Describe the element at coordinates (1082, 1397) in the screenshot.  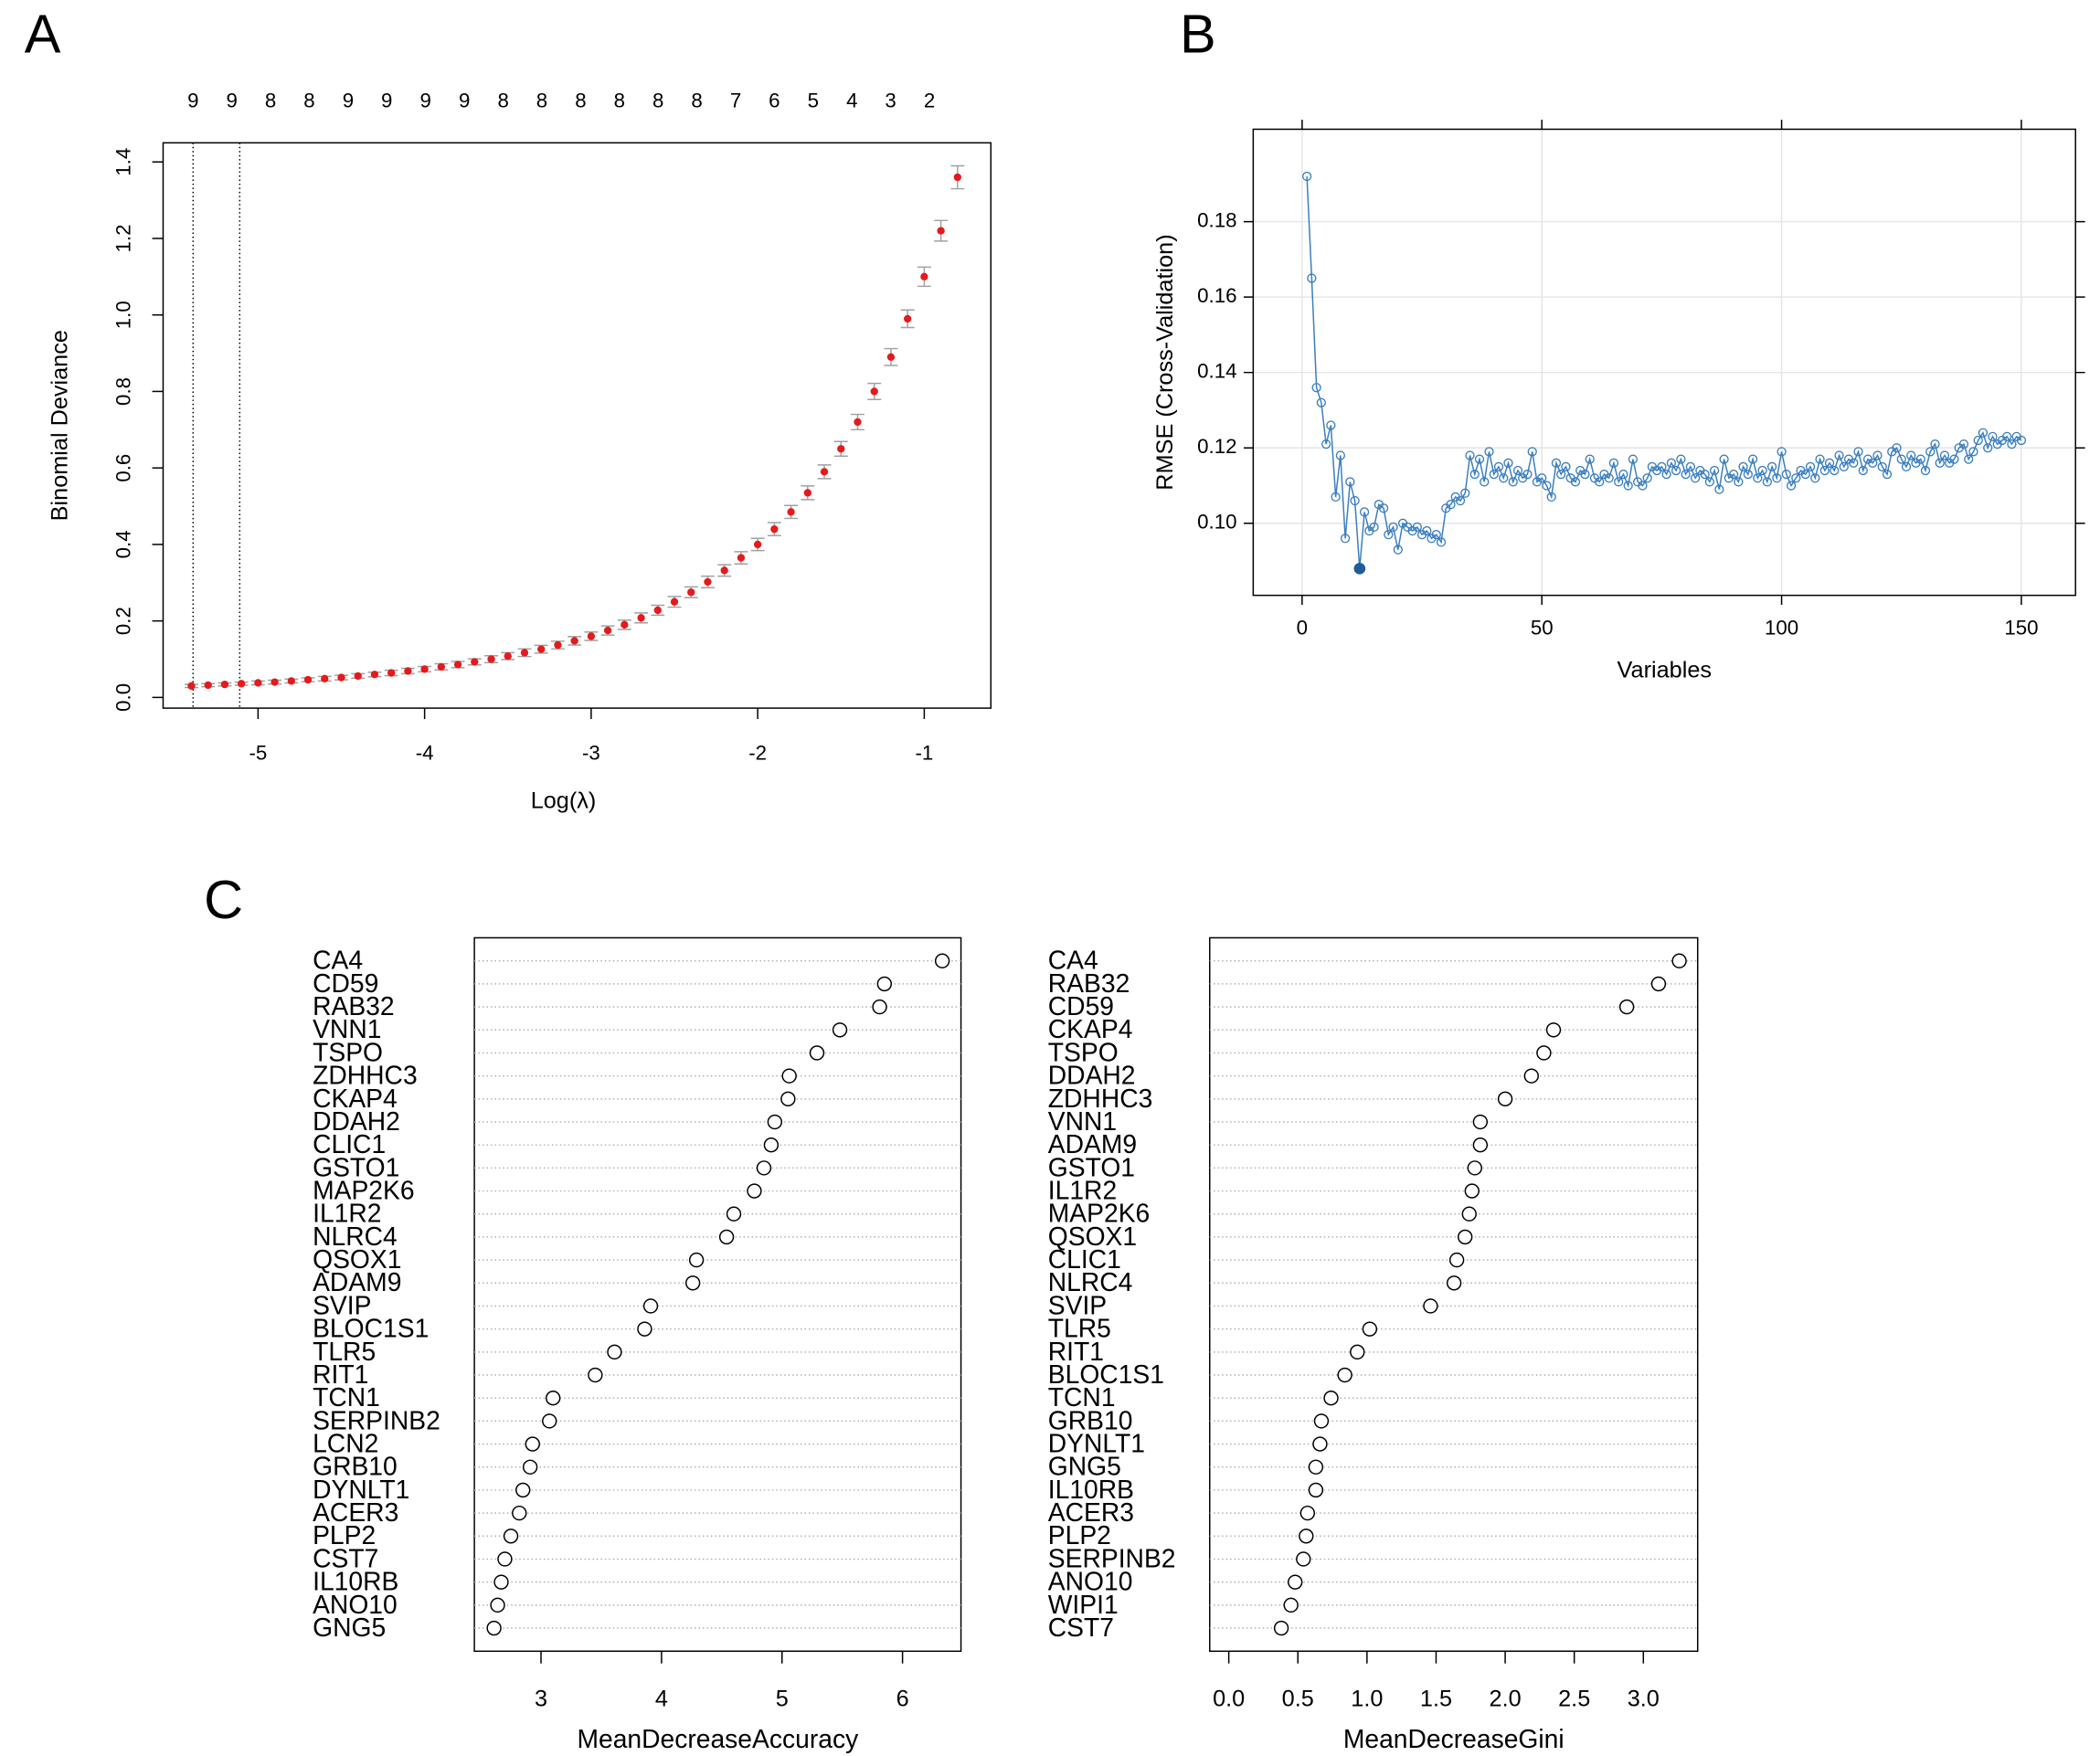
I see `category-label: TCN1` at that location.